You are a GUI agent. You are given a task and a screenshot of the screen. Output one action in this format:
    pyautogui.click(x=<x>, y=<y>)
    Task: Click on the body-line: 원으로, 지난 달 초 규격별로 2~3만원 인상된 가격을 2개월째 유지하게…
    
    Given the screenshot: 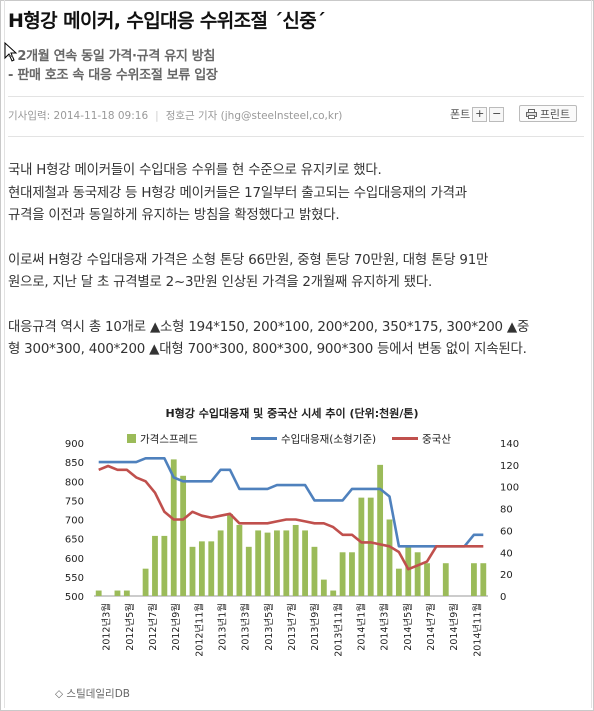 What is the action you would take?
    pyautogui.click(x=220, y=282)
    